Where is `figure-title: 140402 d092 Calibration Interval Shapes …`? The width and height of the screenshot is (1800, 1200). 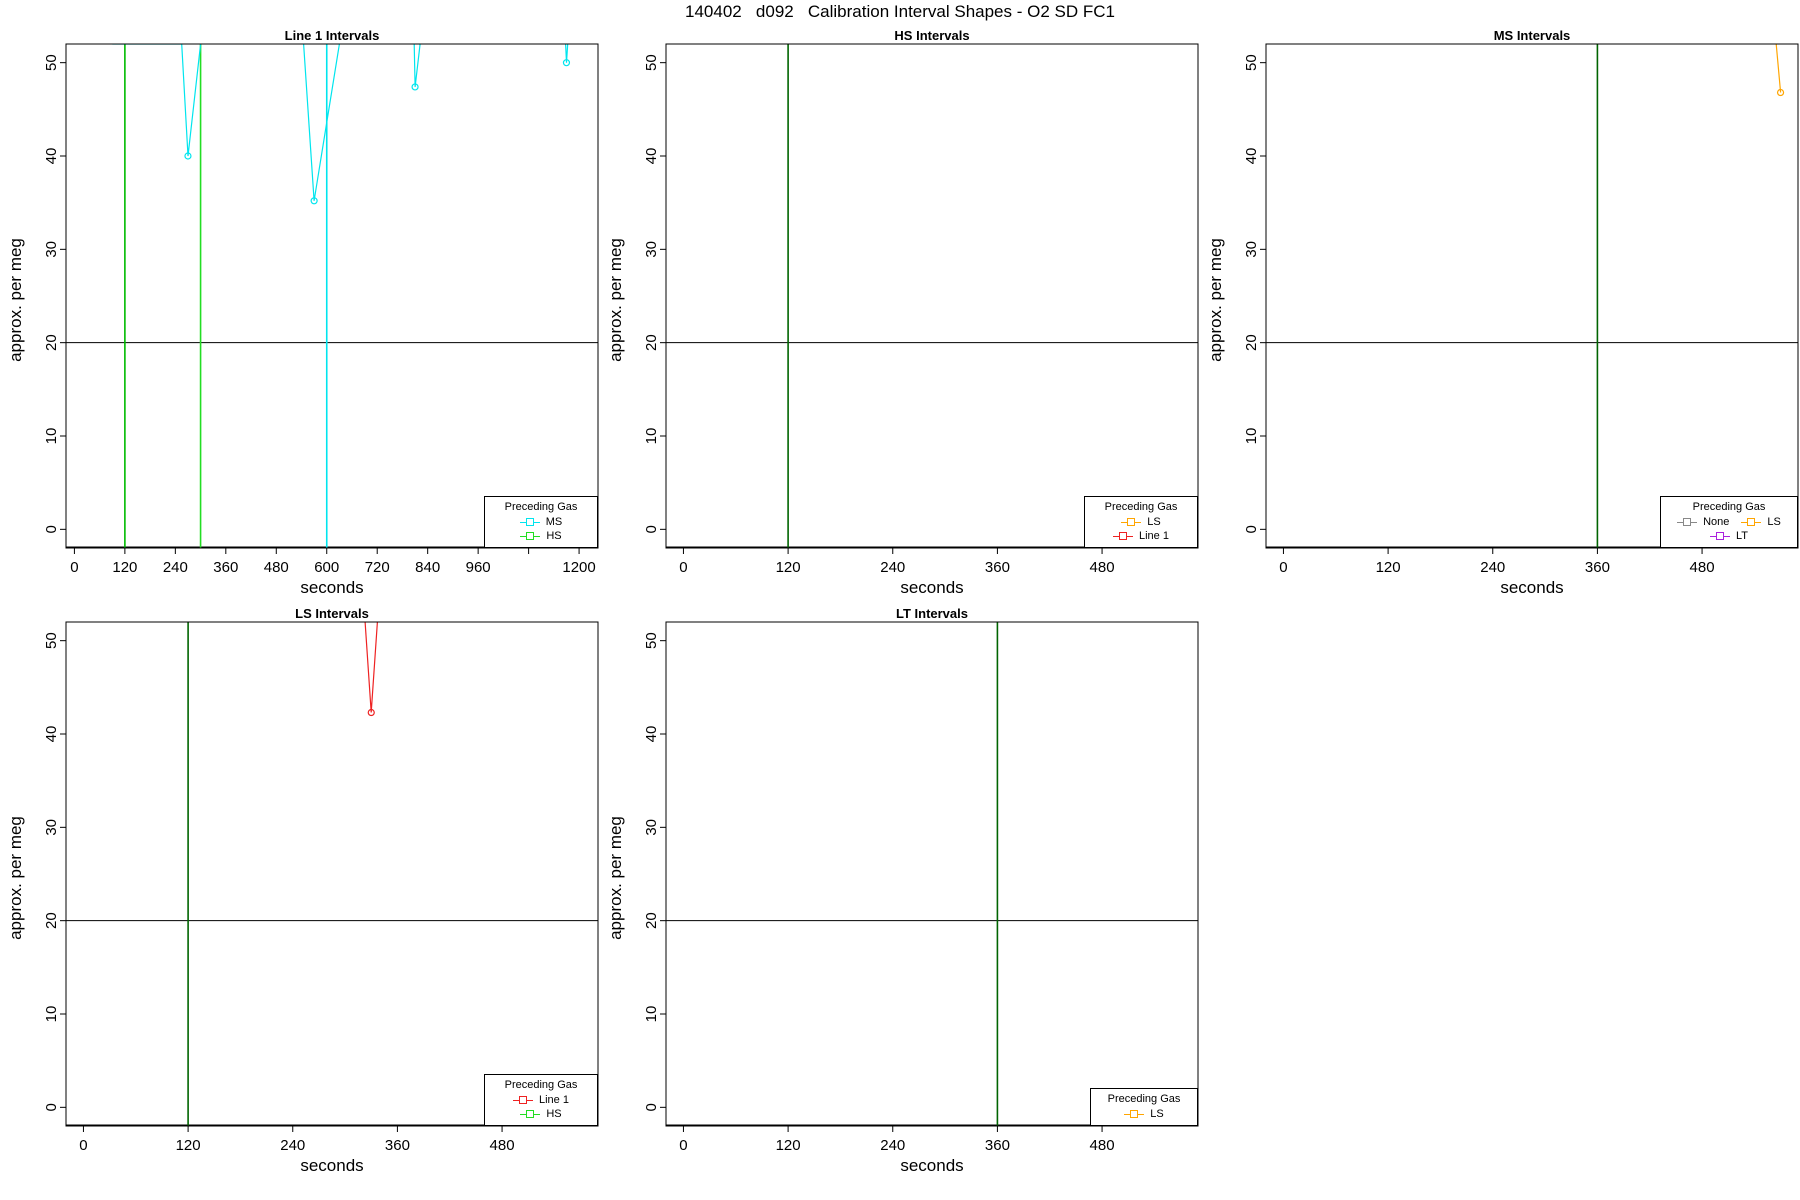
figure-title: 140402 d092 Calibration Interval Shapes … is located at coordinates (900, 11).